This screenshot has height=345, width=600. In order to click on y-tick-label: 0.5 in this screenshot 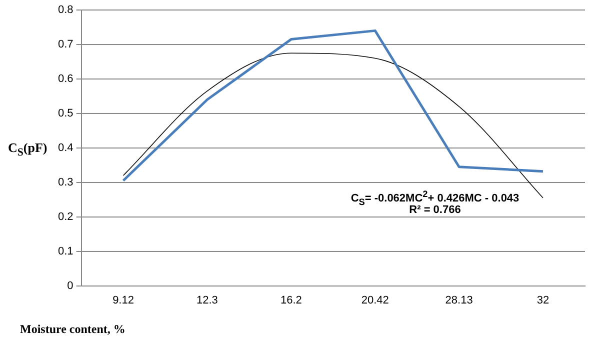, I will do `click(66, 113)`.